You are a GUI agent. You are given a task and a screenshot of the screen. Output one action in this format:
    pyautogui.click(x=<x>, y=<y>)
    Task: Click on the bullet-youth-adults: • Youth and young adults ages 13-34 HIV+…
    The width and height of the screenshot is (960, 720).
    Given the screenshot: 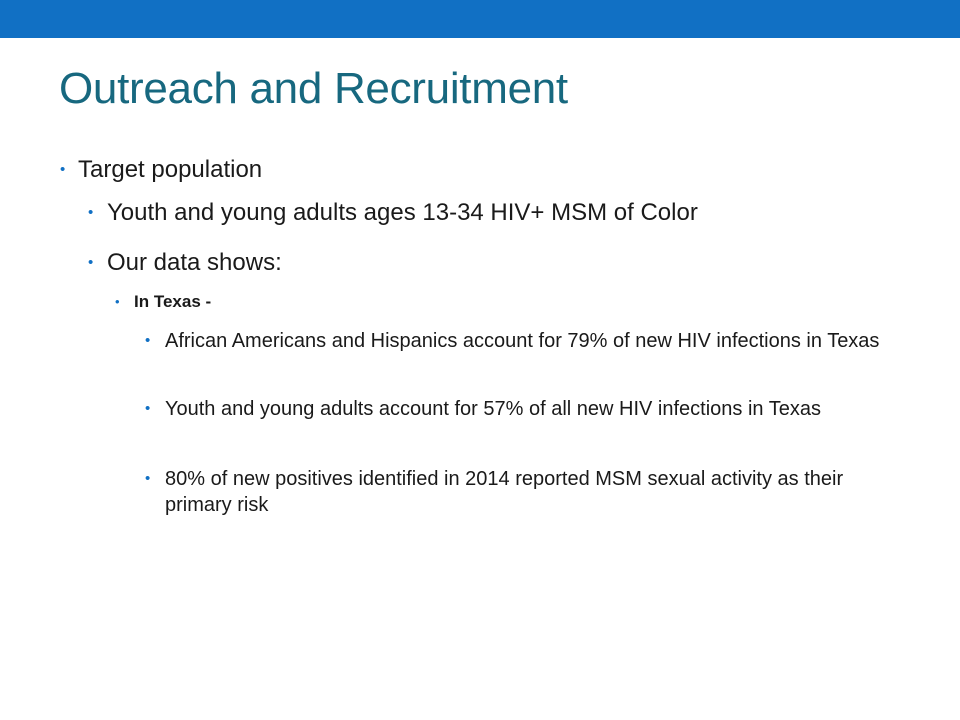 What is the action you would take?
    pyautogui.click(x=393, y=213)
    